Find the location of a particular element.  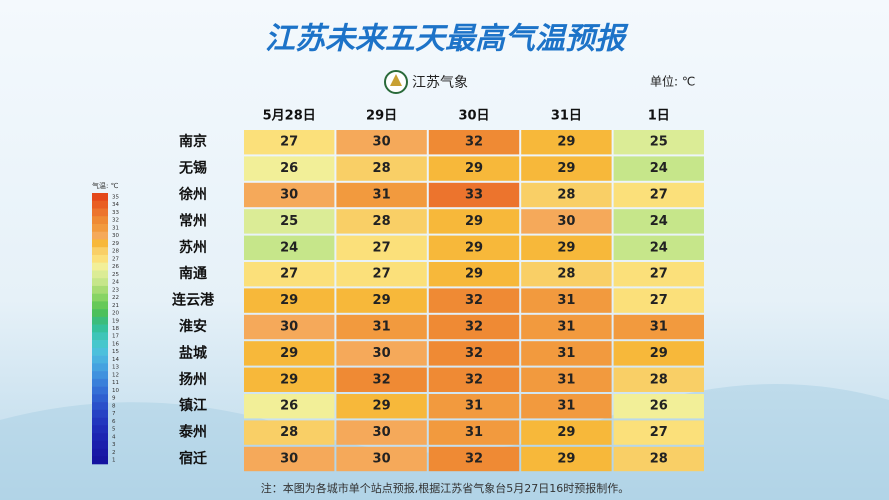

logo: 江苏气象 is located at coordinates (426, 82).